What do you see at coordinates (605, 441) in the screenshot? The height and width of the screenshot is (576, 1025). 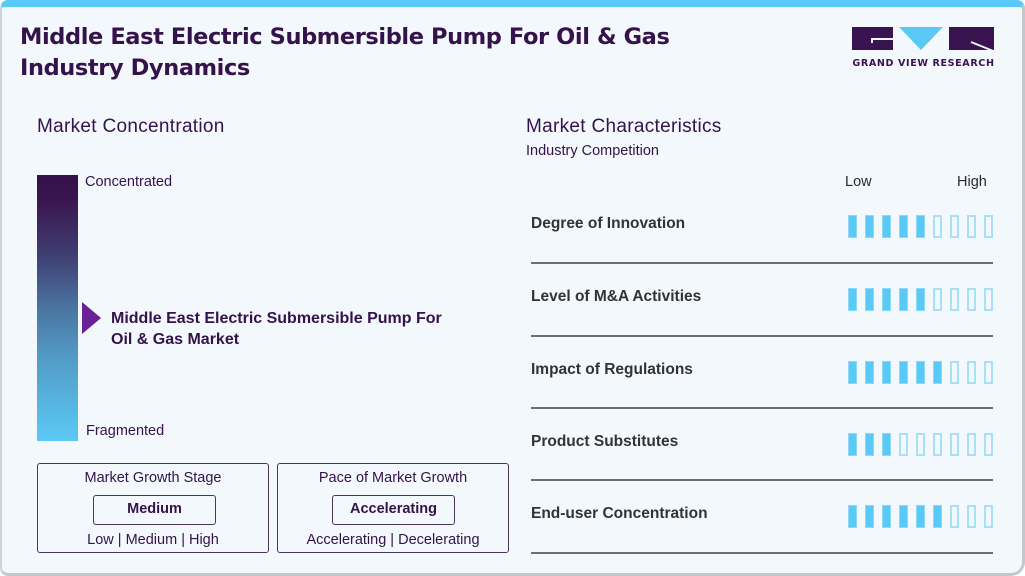 I see `row-label-product-substitutes: Product Substitutes` at bounding box center [605, 441].